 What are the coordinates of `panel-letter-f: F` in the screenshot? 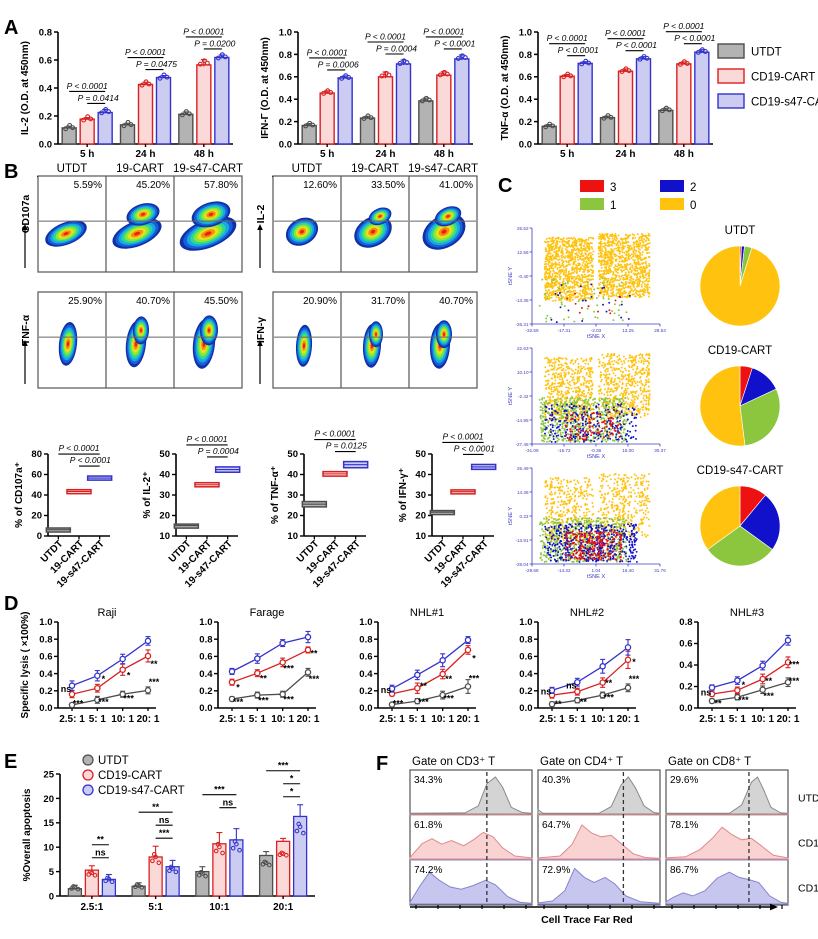 It's located at (382, 764).